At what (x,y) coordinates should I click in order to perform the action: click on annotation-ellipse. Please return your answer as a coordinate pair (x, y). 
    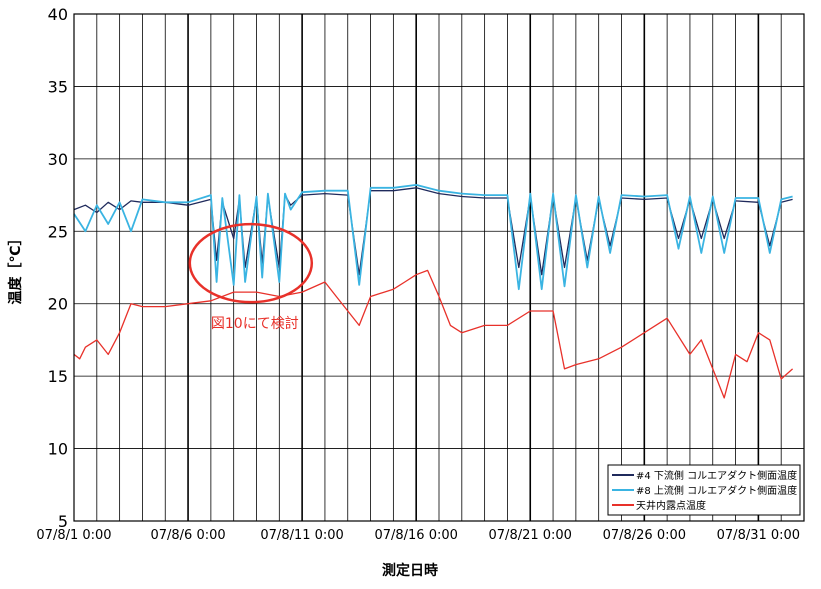
    Looking at the image, I should click on (251, 263).